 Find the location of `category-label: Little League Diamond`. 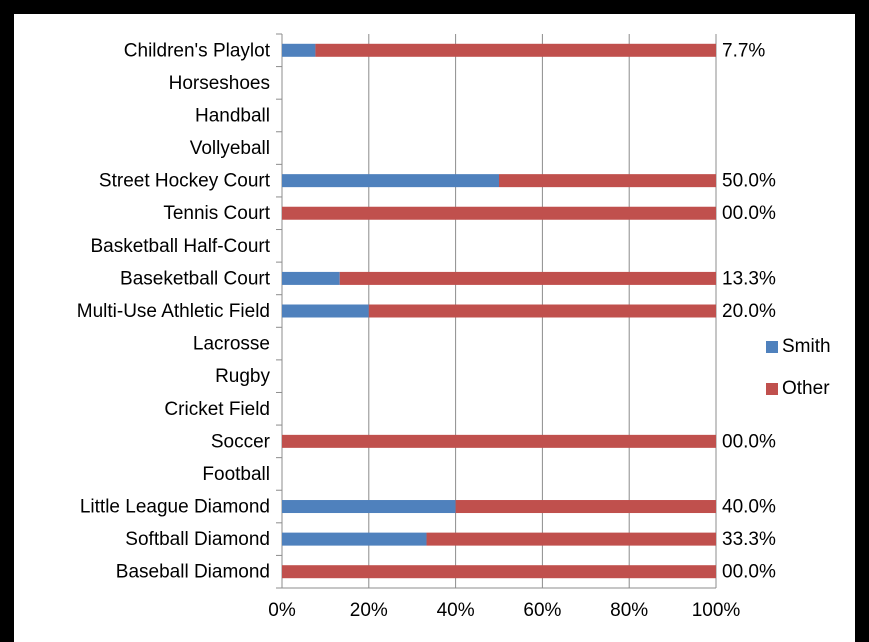

category-label: Little League Diamond is located at coordinates (175, 507).